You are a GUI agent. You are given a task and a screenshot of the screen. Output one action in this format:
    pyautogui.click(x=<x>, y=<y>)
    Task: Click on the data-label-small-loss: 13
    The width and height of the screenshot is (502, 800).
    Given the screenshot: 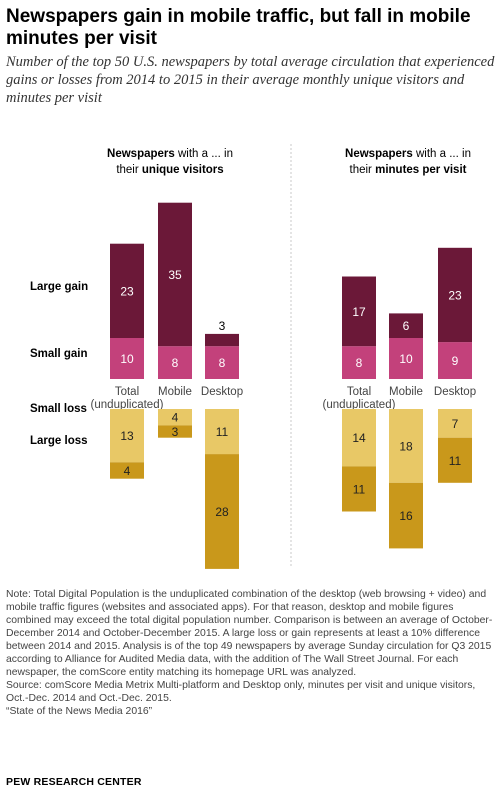 What is the action you would take?
    pyautogui.click(x=127, y=436)
    